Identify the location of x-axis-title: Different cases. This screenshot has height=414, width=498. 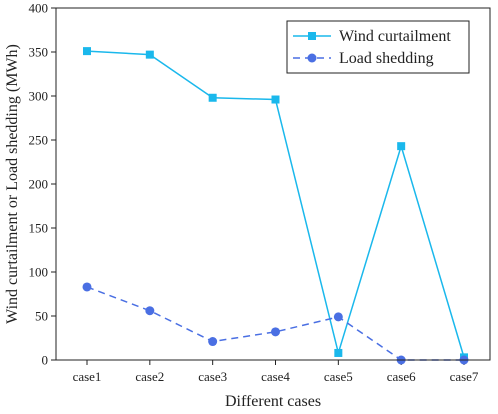
(273, 401).